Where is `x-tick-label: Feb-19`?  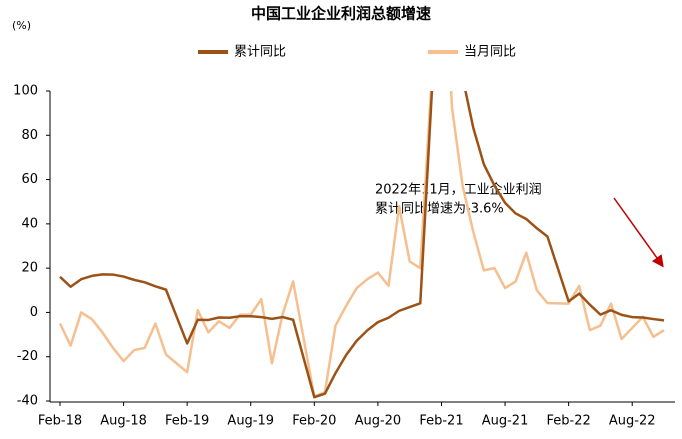
x-tick-label: Feb-19 is located at coordinates (187, 421).